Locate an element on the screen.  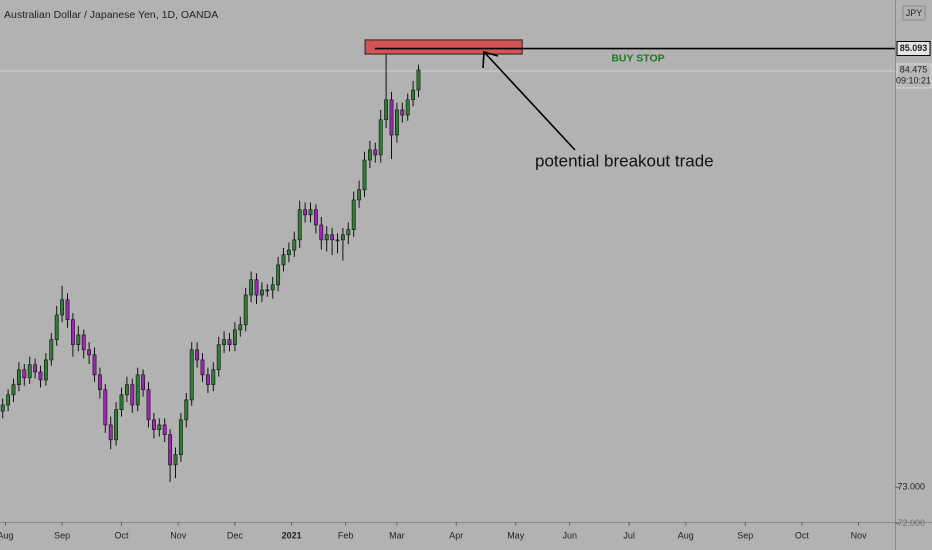
x-tick-label: Jul is located at coordinates (629, 535).